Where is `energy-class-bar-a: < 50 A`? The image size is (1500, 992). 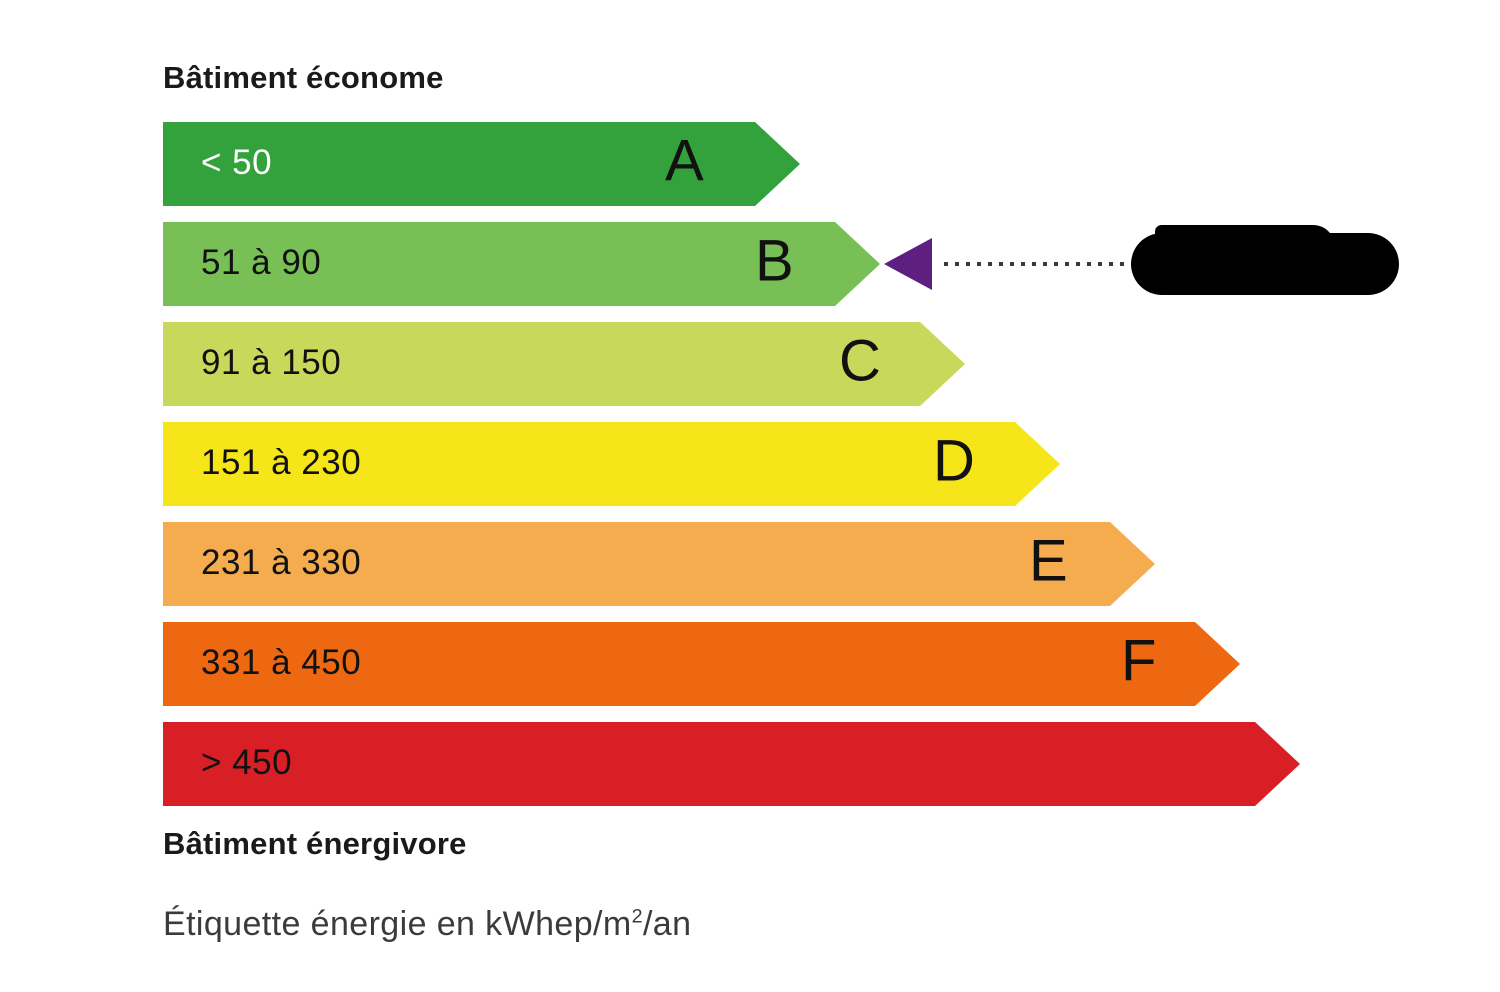
energy-class-bar-a: < 50 A is located at coordinates (481, 164).